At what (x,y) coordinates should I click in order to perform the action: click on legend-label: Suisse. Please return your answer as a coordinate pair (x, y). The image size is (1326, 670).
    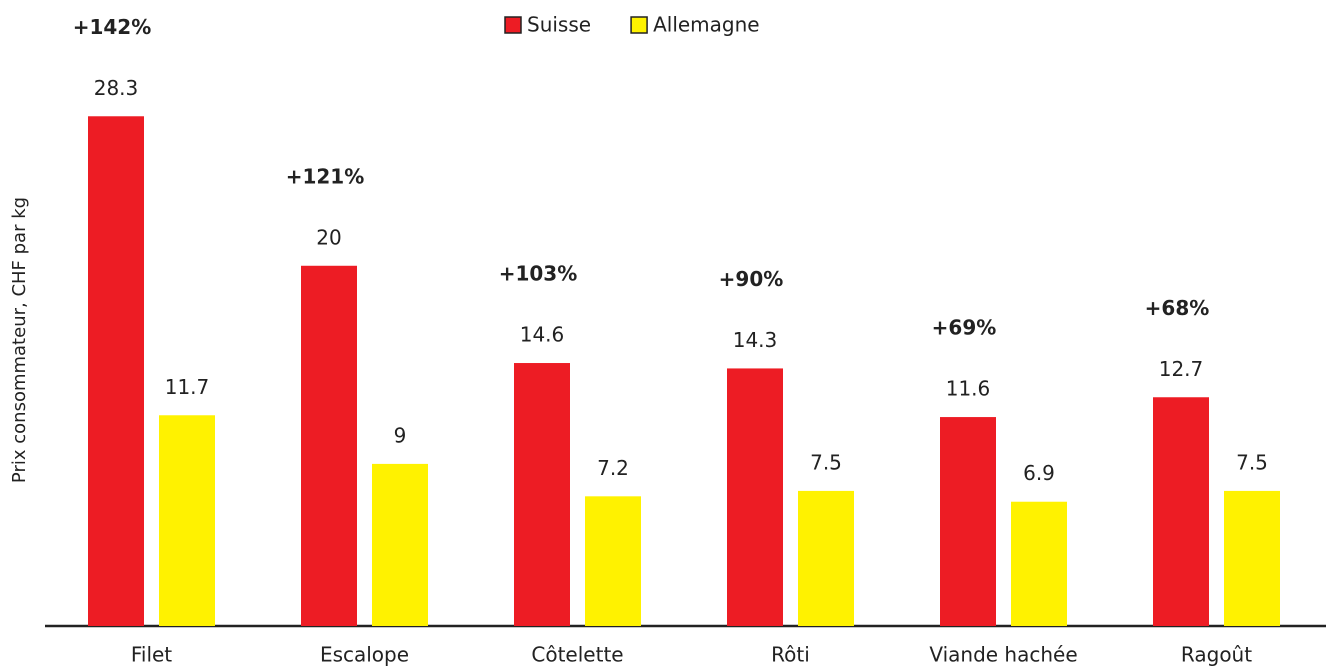
    Looking at the image, I should click on (559, 25).